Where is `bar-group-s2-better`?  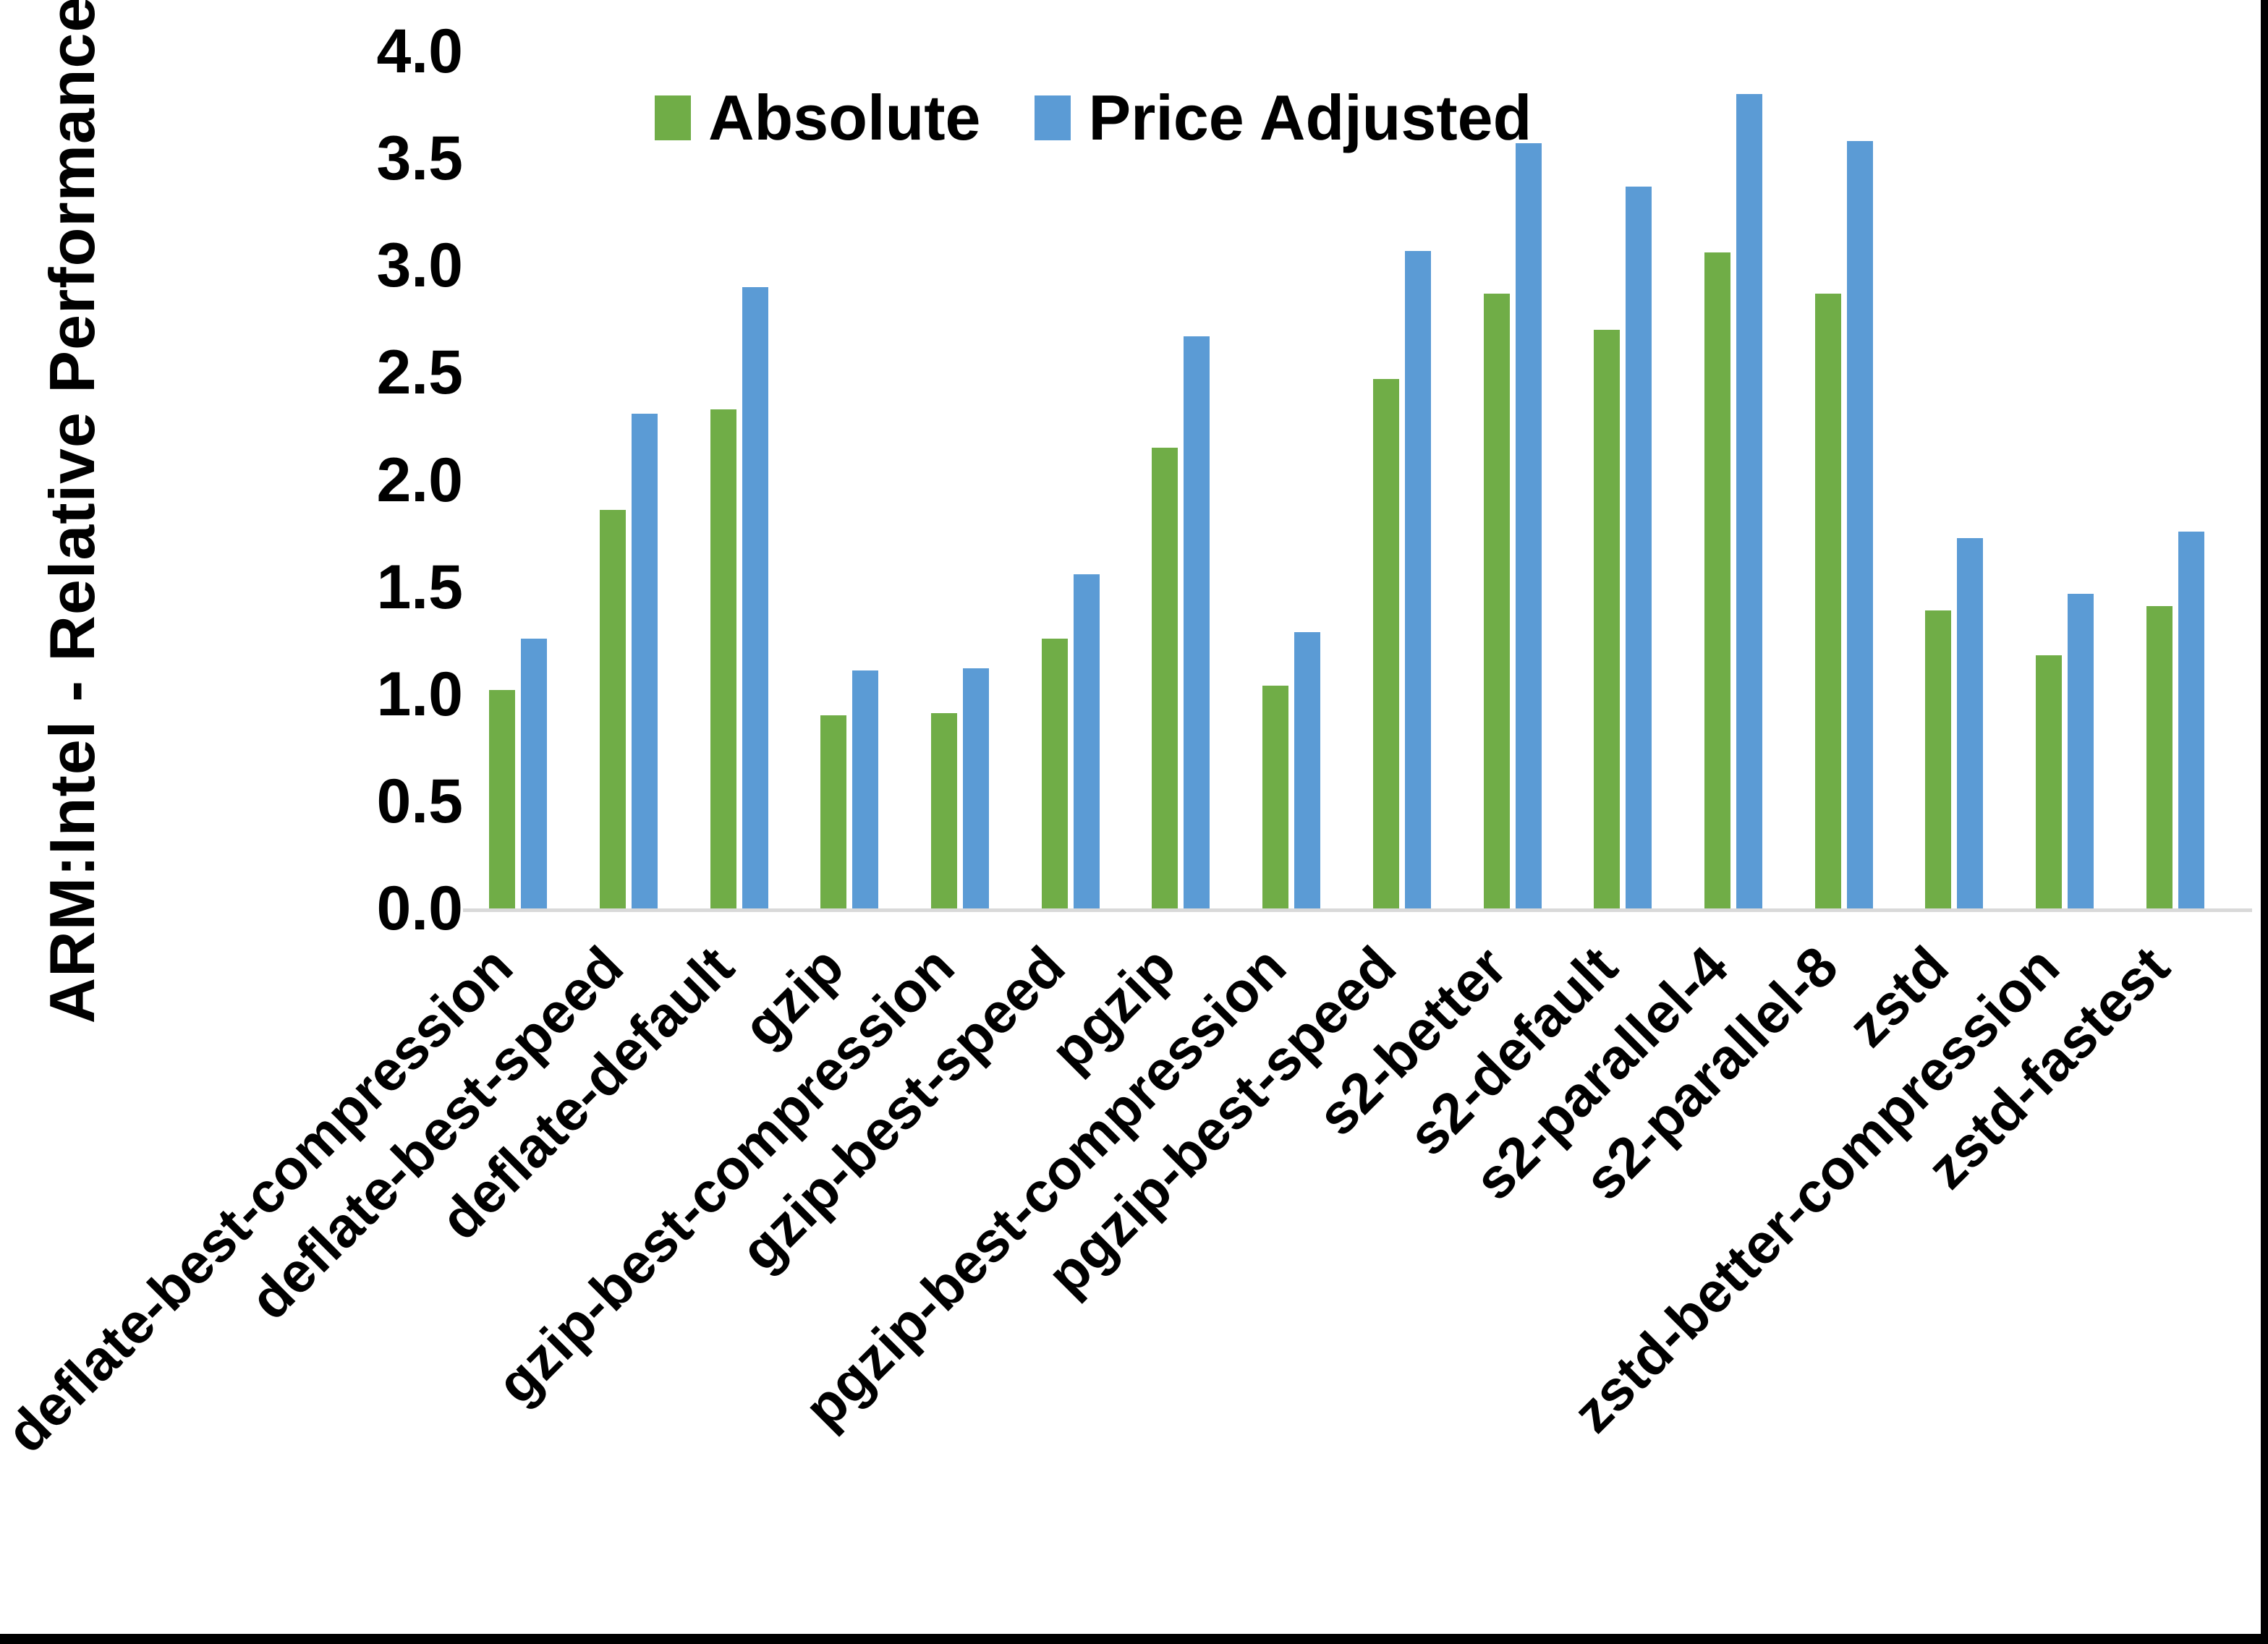 bar-group-s2-better is located at coordinates (1512, 479).